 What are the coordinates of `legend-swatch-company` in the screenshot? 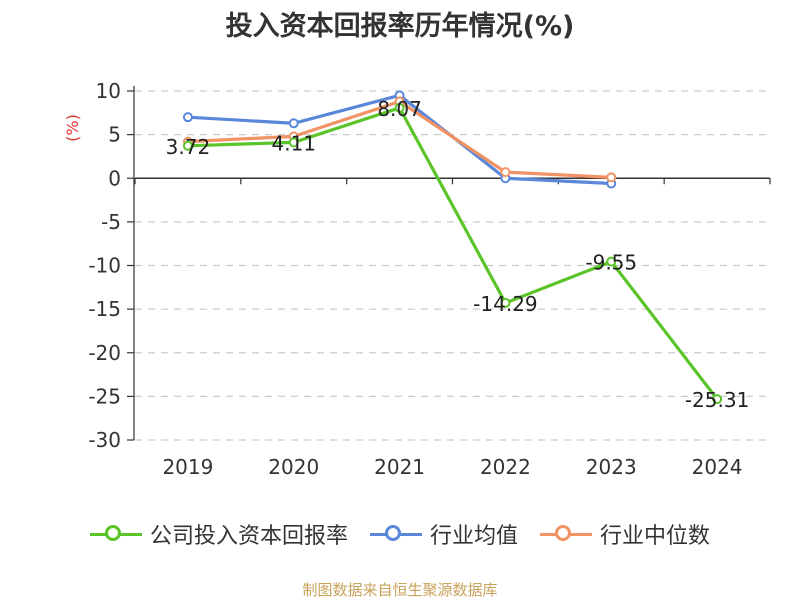 It's located at (115, 534).